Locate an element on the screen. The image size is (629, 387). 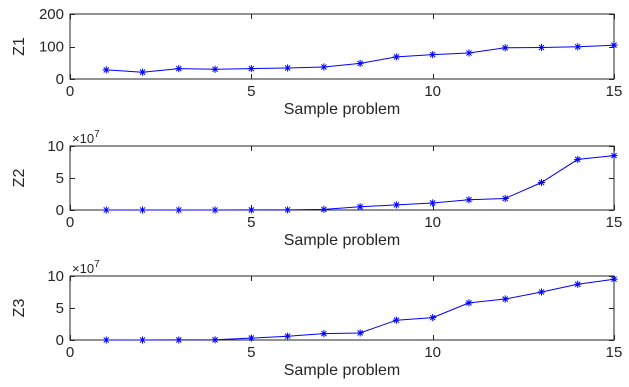
y-tick-label: 200 is located at coordinates (51, 14).